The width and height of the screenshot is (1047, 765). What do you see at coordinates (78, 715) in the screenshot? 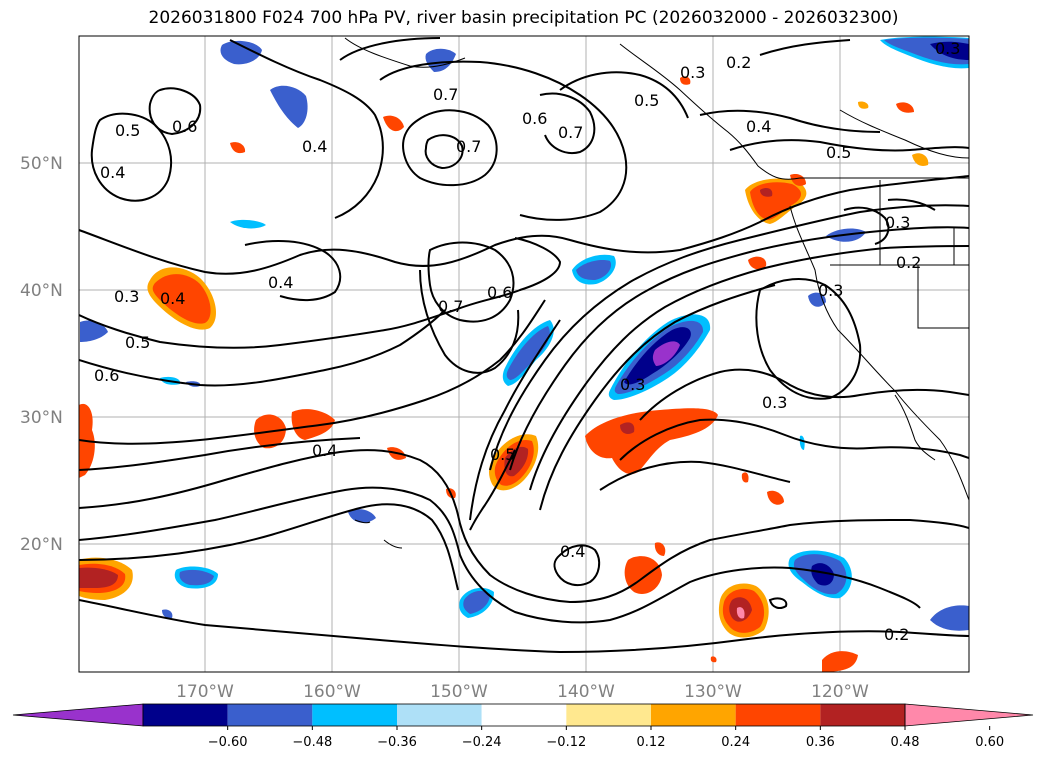
I see `colorbar-extend-low` at bounding box center [78, 715].